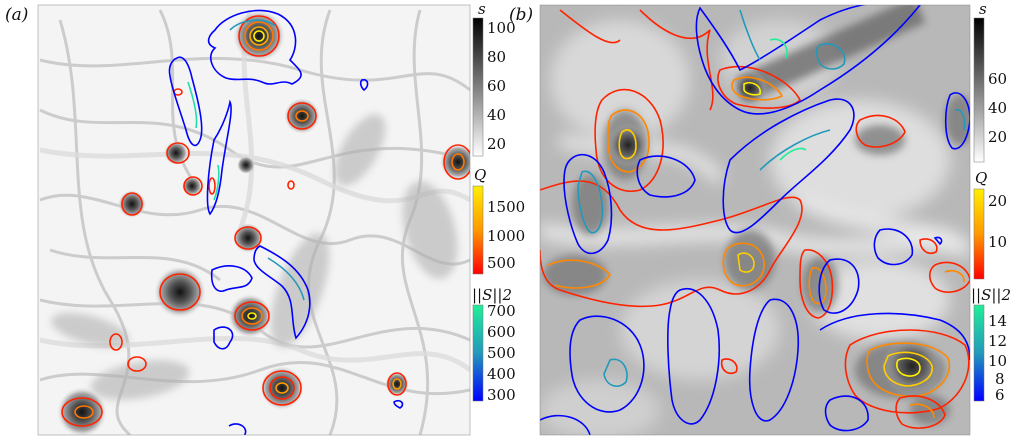  Describe the element at coordinates (501, 395) in the screenshot. I see `colorbar-a-strain-tick: 300` at that location.